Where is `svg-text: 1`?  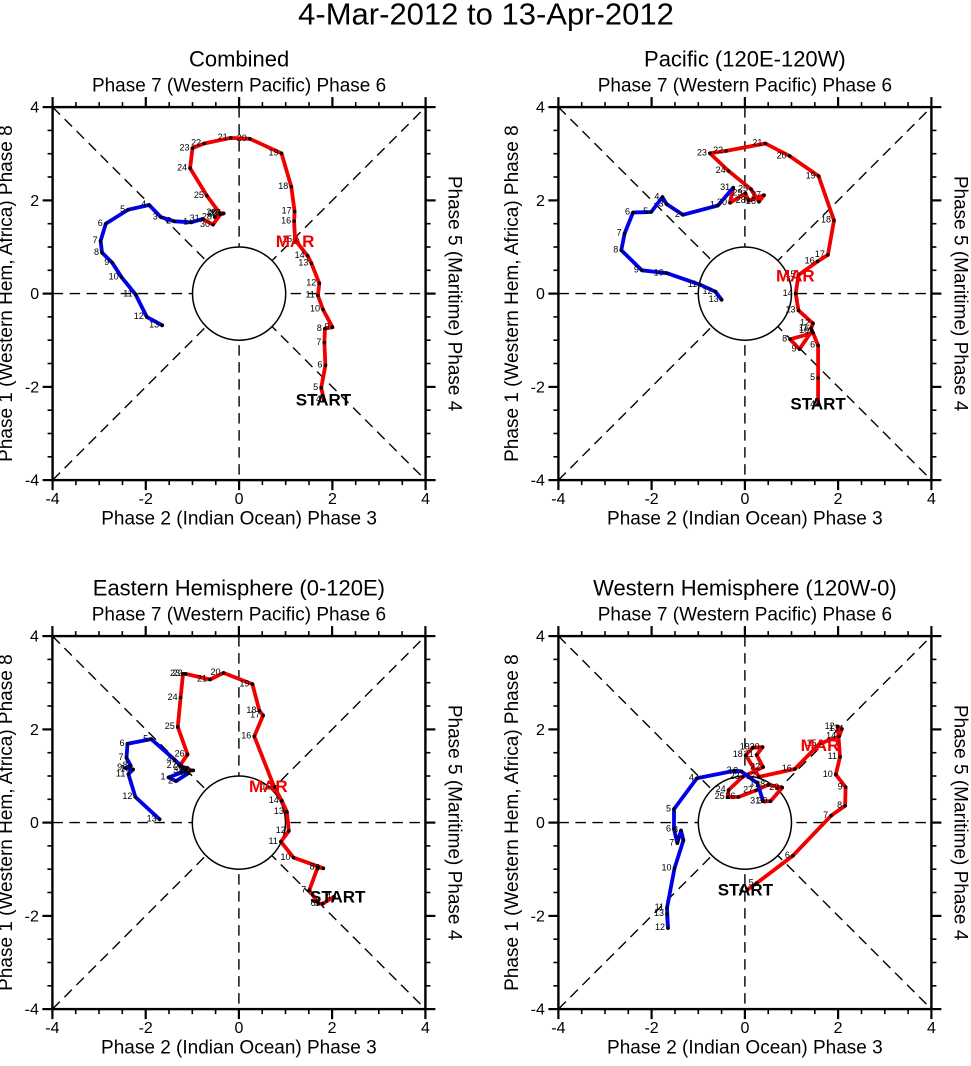
svg-text: 1 is located at coordinates (712, 205).